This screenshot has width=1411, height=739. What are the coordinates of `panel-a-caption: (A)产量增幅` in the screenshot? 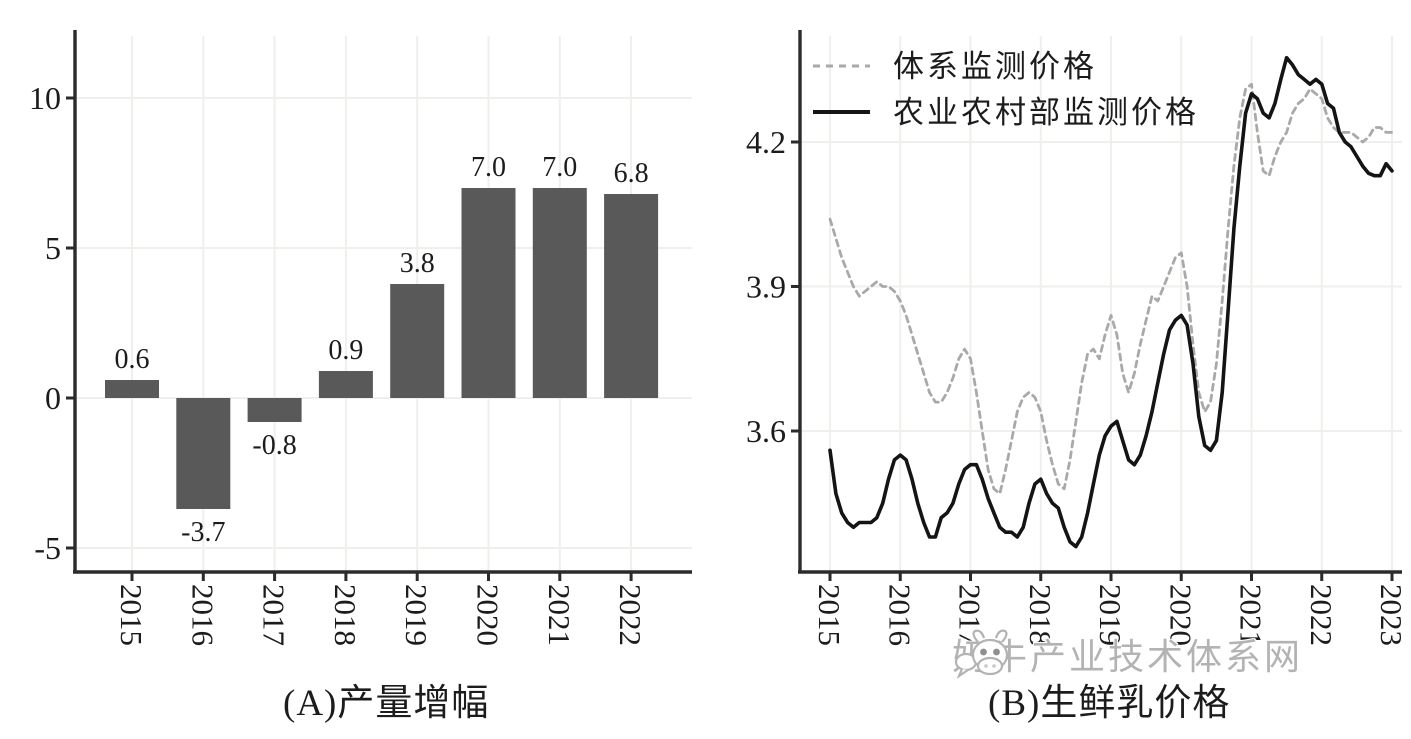 It's located at (386, 703).